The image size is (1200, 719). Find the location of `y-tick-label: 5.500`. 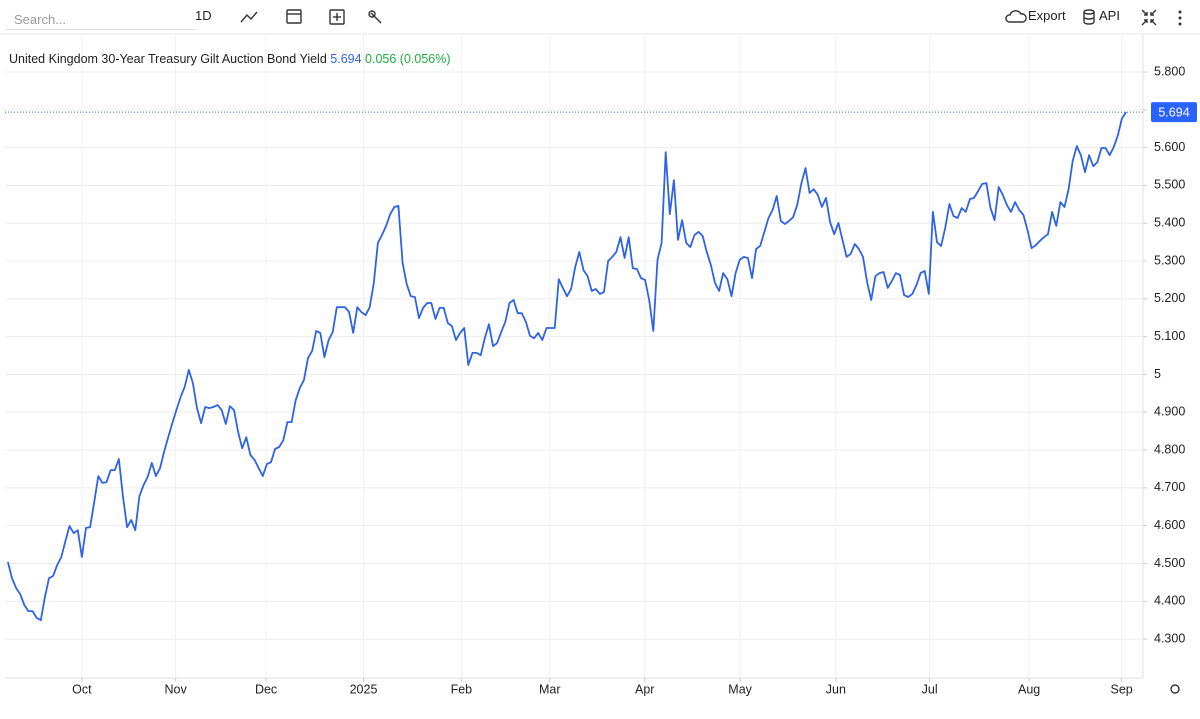

y-tick-label: 5.500 is located at coordinates (1169, 185).